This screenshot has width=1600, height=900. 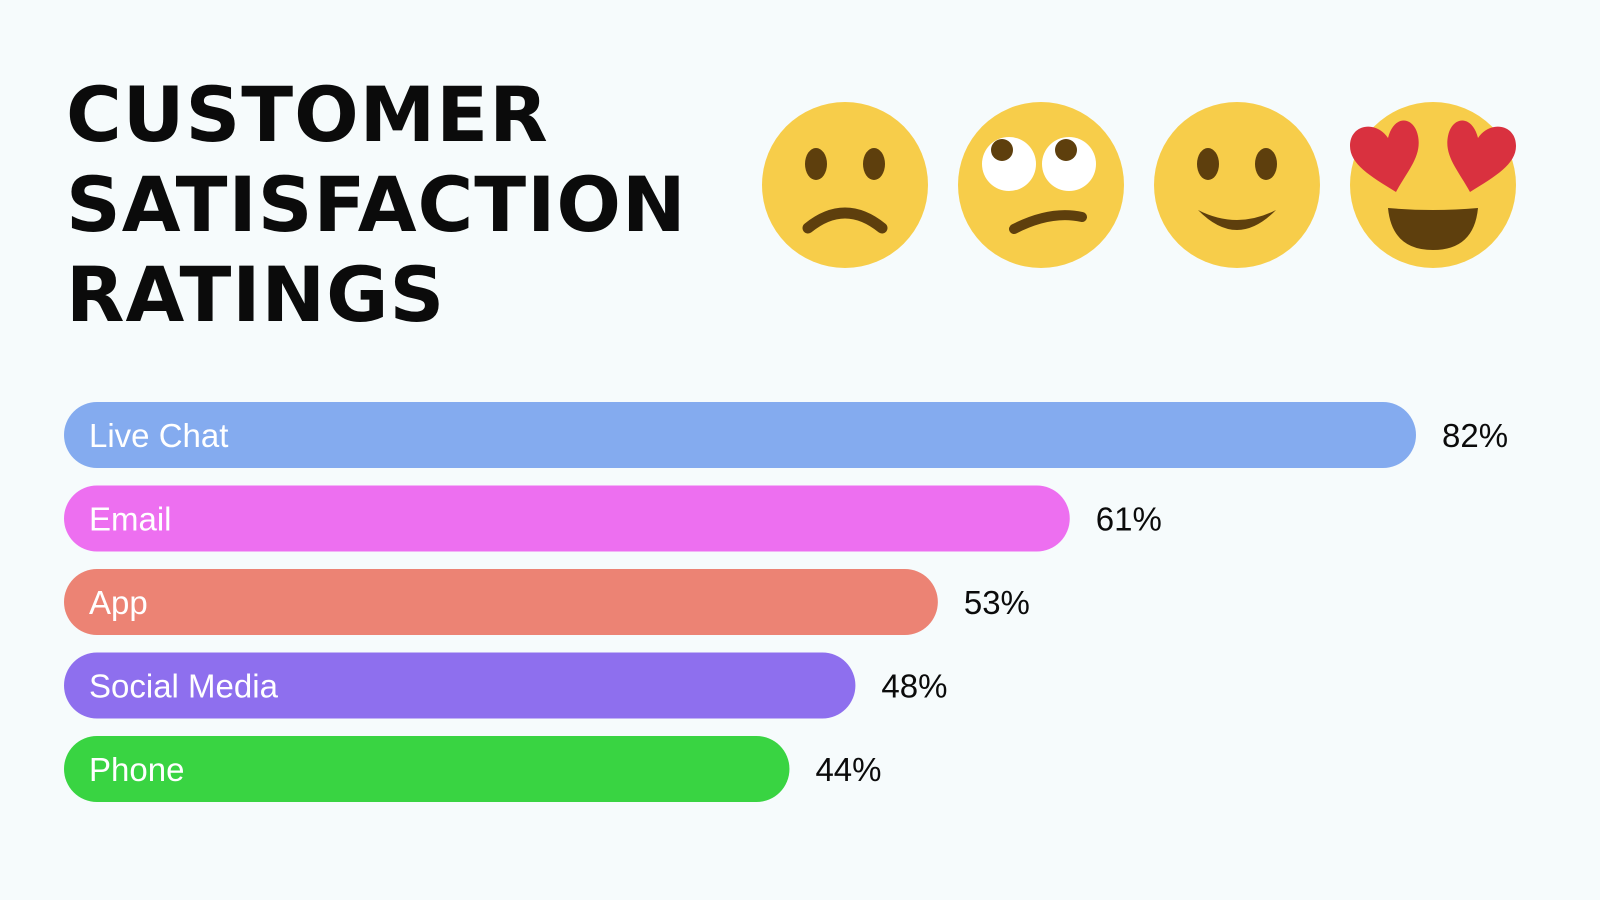 I want to click on title-line-3: RATINGS, so click(x=256, y=294).